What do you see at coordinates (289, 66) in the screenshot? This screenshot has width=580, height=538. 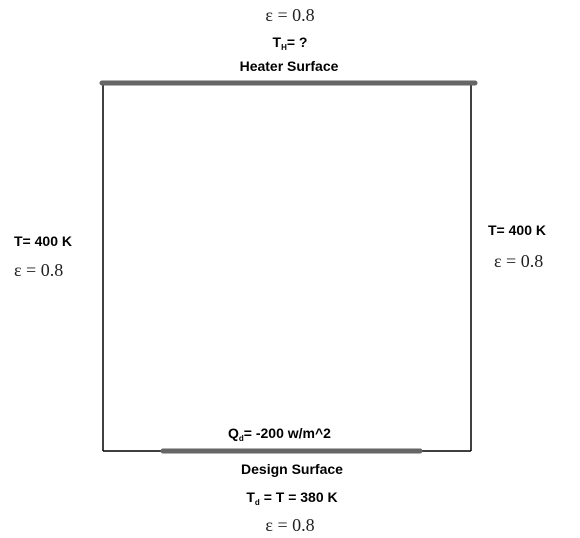 I see `heater-label: Heater Surface` at bounding box center [289, 66].